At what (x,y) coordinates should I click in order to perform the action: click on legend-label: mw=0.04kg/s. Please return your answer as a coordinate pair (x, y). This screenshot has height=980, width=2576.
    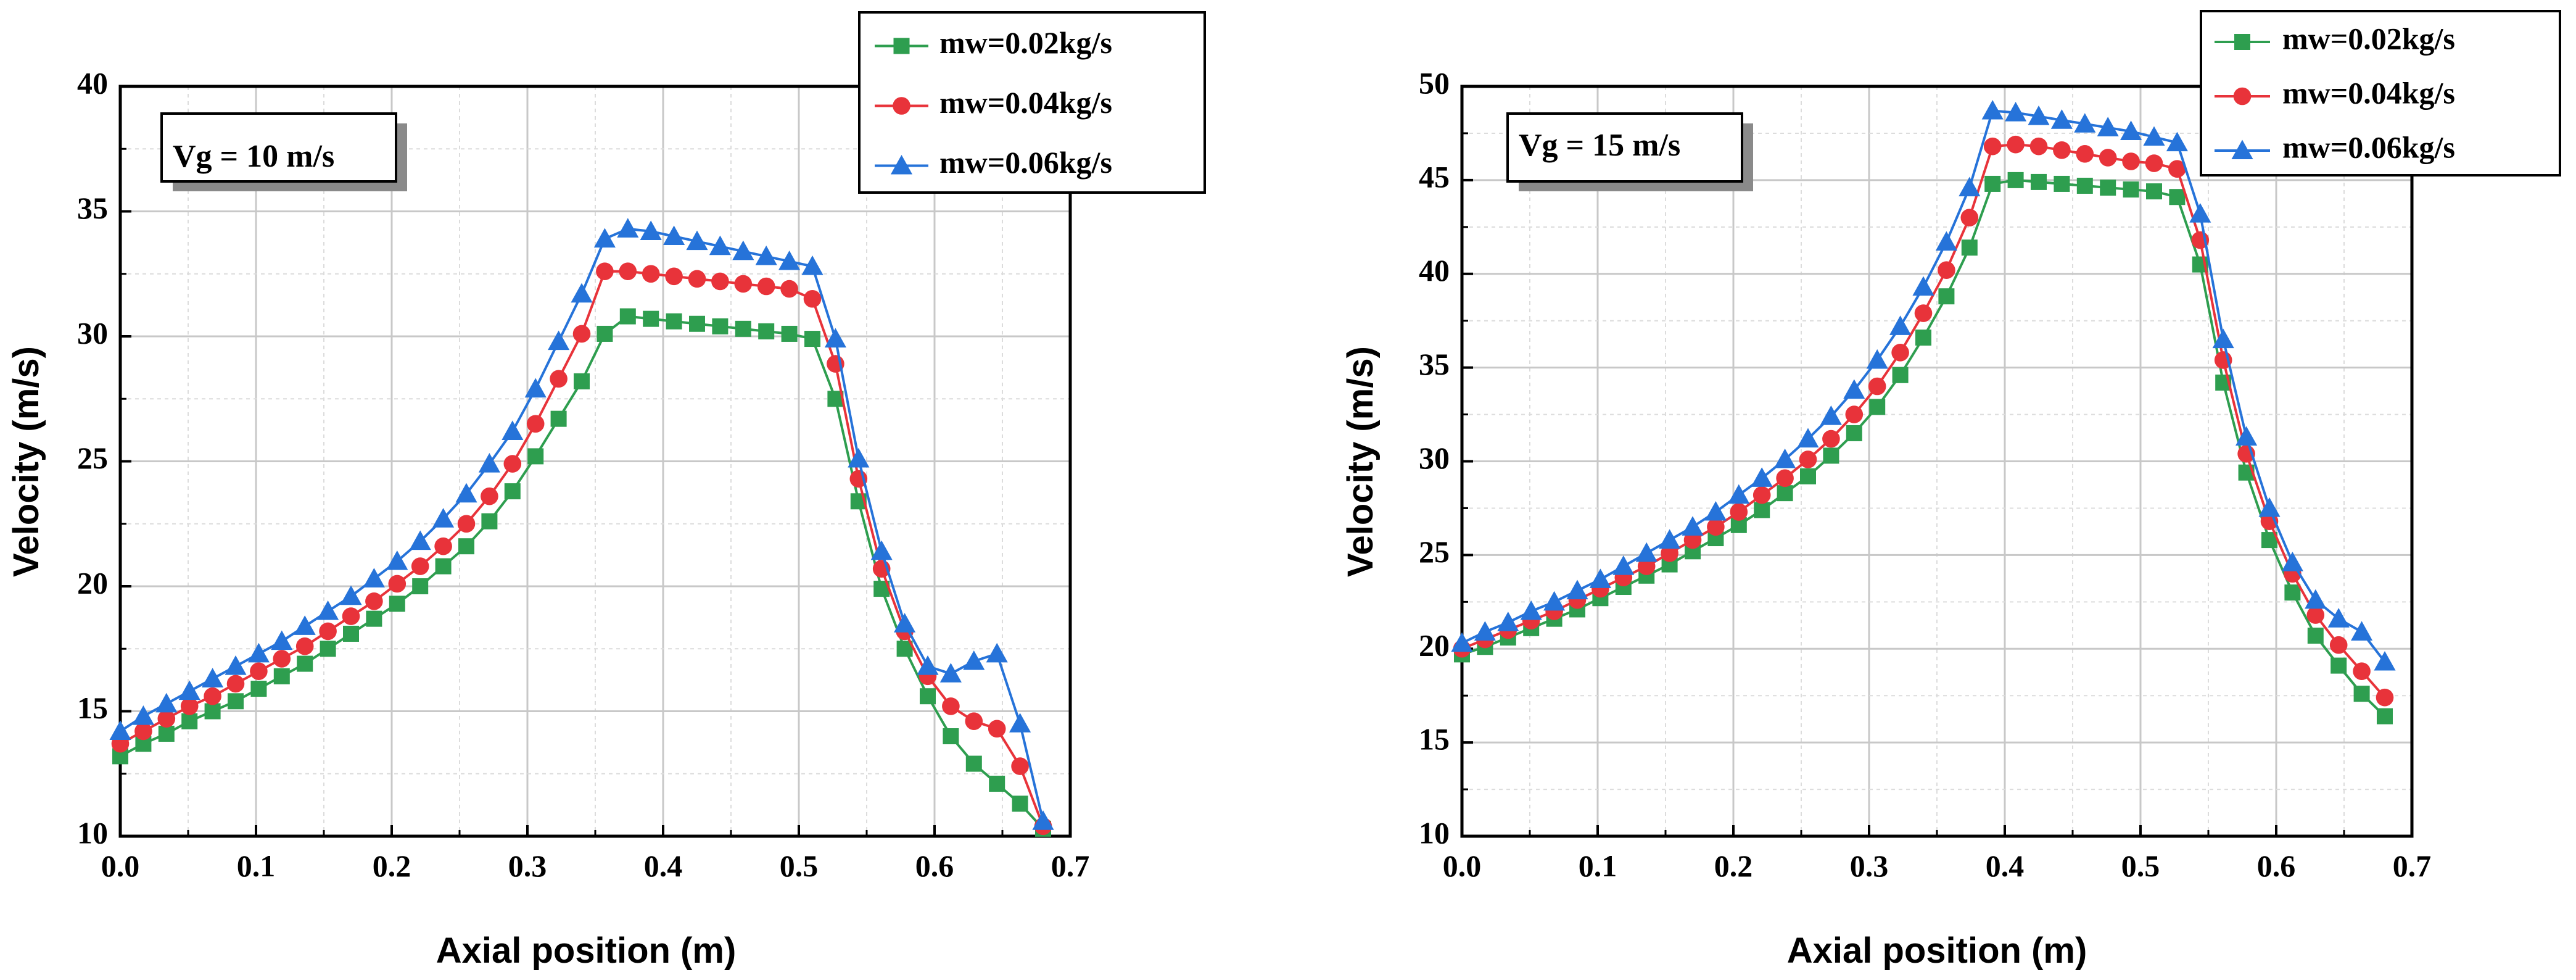
    Looking at the image, I should click on (1025, 102).